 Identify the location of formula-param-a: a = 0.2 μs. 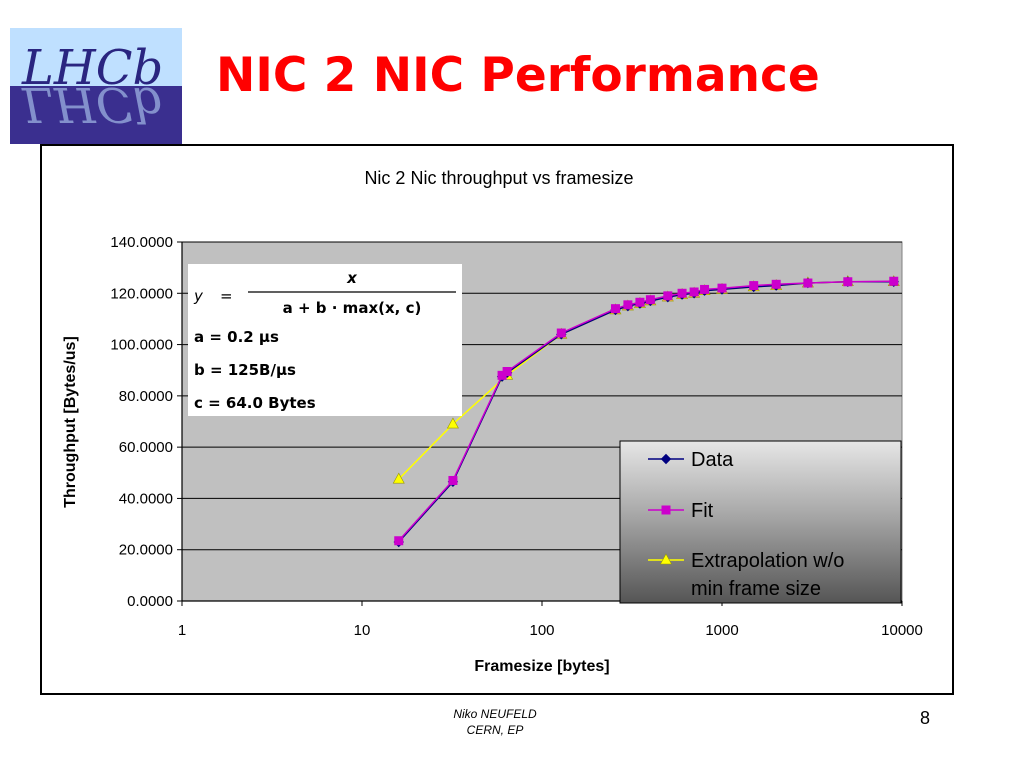
(236, 337).